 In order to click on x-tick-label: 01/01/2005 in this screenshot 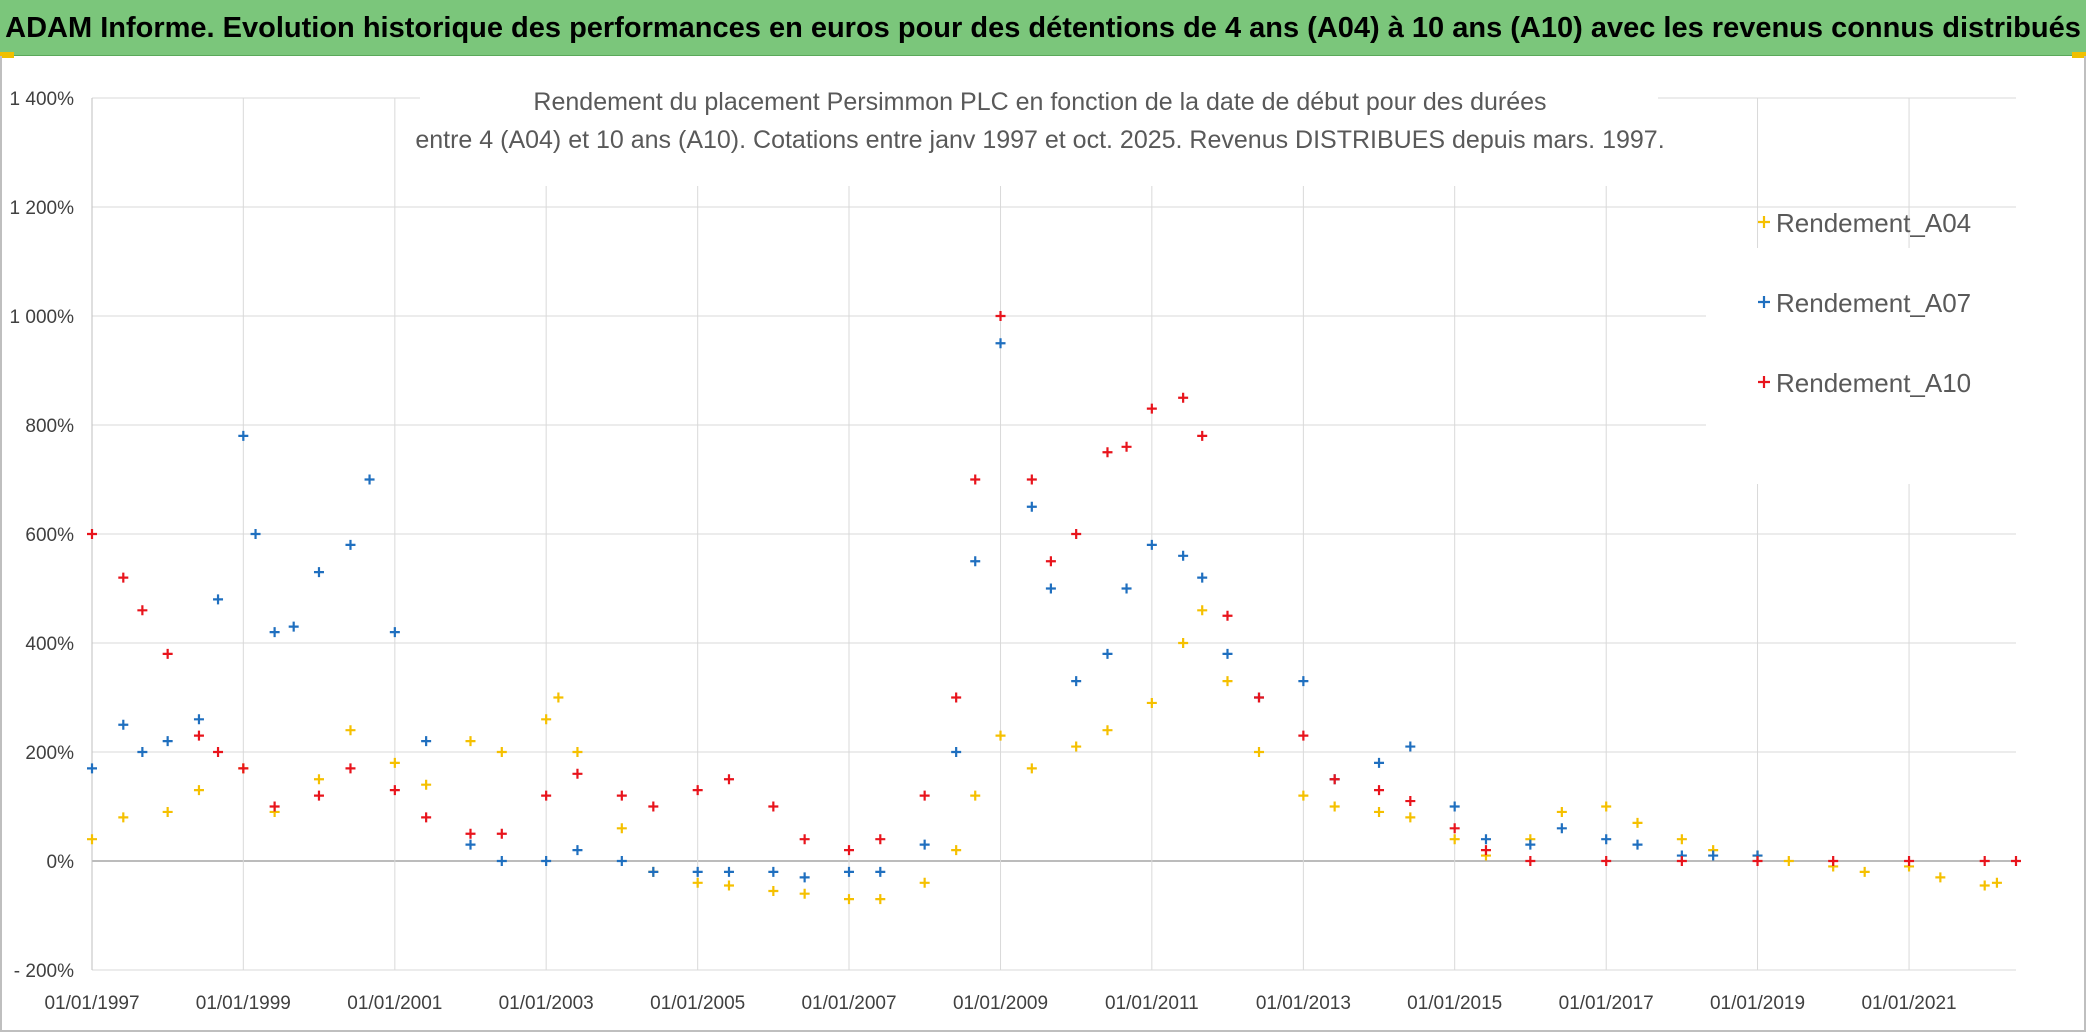, I will do `click(697, 1003)`.